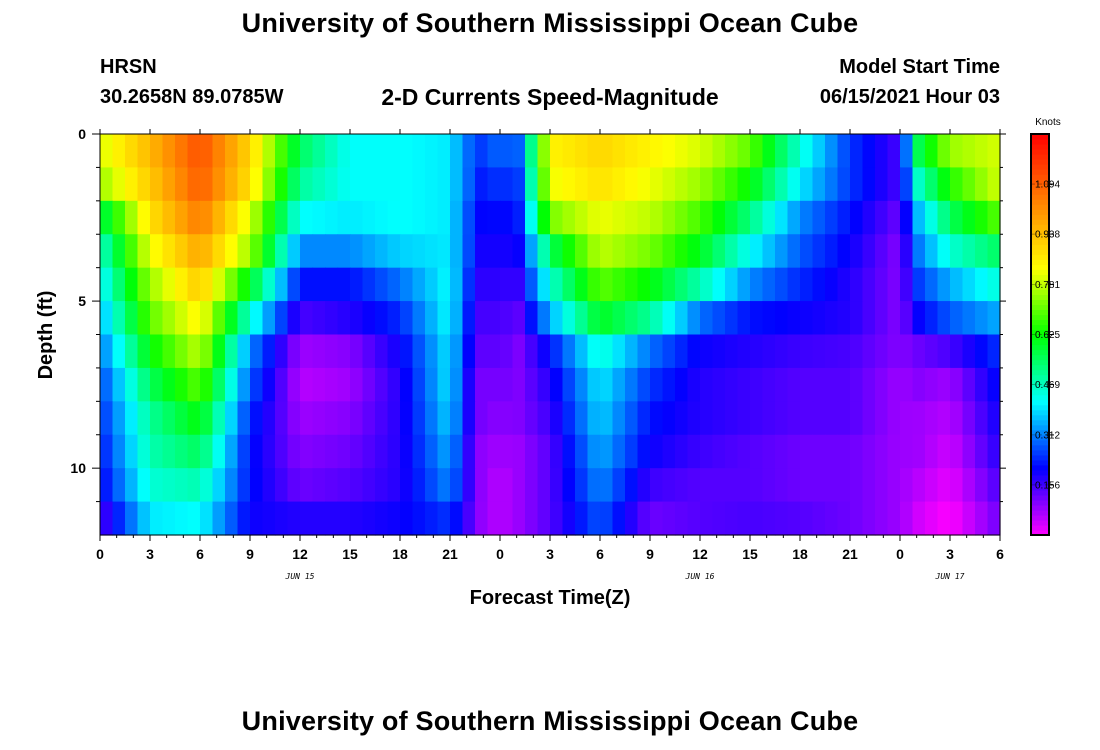 The width and height of the screenshot is (1100, 750). What do you see at coordinates (300, 576) in the screenshot?
I see `date-label: JUN 15` at bounding box center [300, 576].